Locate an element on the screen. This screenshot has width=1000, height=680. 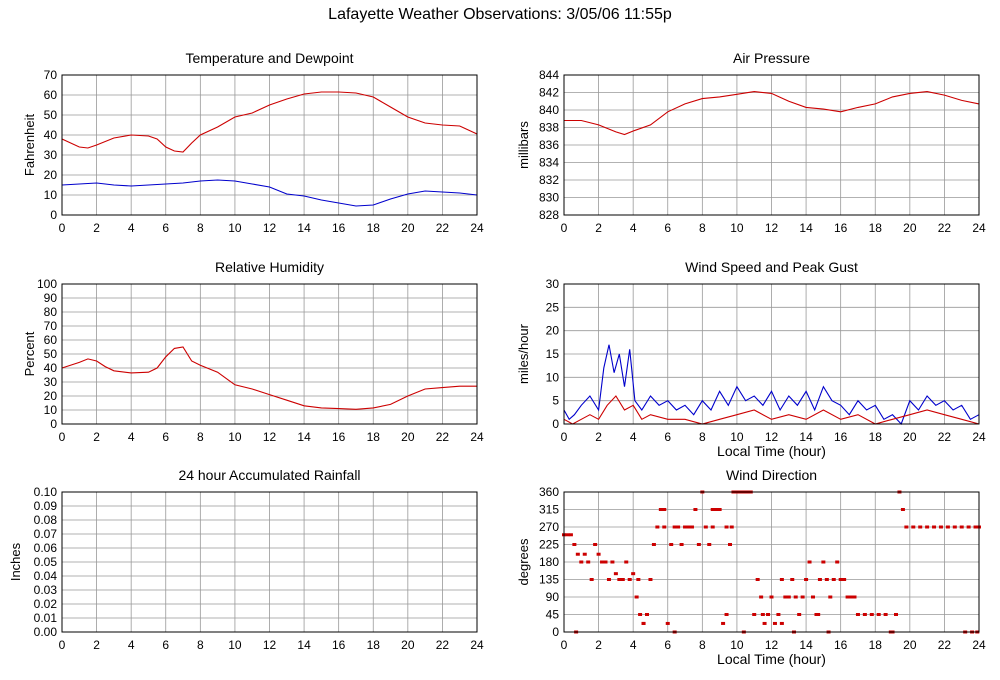
series-line is located at coordinates (771, 410).